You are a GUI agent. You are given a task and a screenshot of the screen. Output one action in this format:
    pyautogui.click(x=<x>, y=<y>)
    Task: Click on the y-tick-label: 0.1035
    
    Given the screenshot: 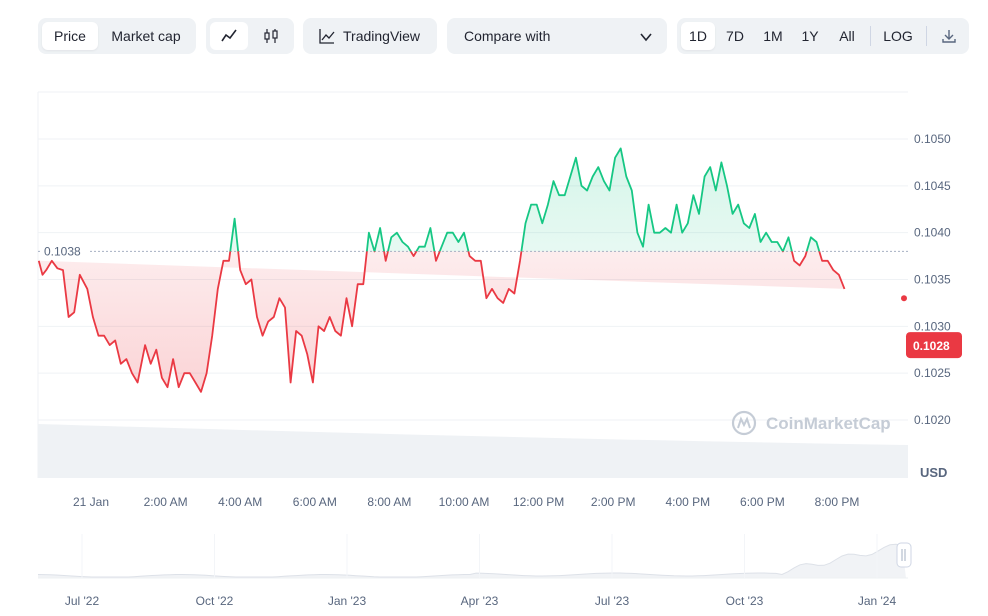 What is the action you would take?
    pyautogui.click(x=932, y=280)
    